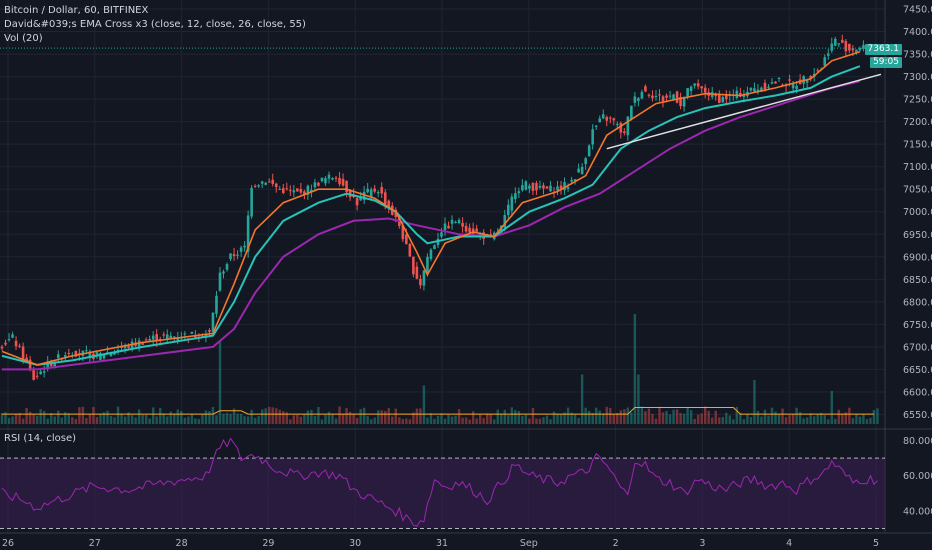 This screenshot has width=932, height=550. I want to click on price-tick-label: 6750.0, so click(917, 325).